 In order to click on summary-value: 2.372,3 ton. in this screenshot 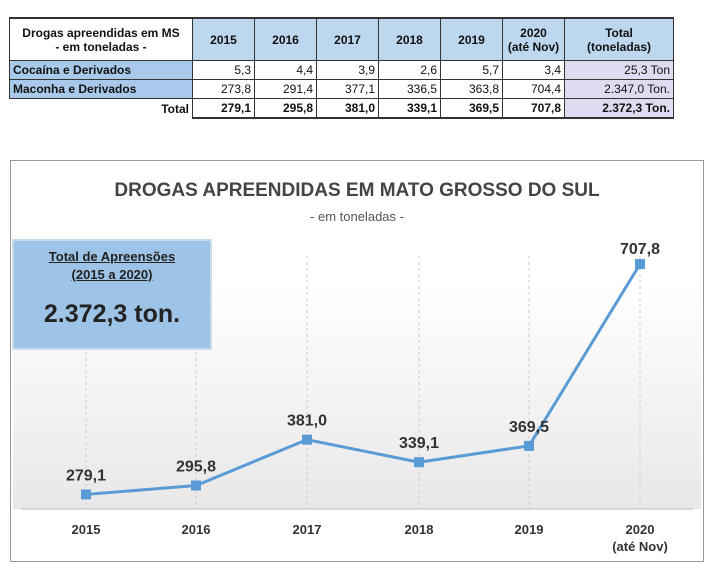, I will do `click(112, 314)`.